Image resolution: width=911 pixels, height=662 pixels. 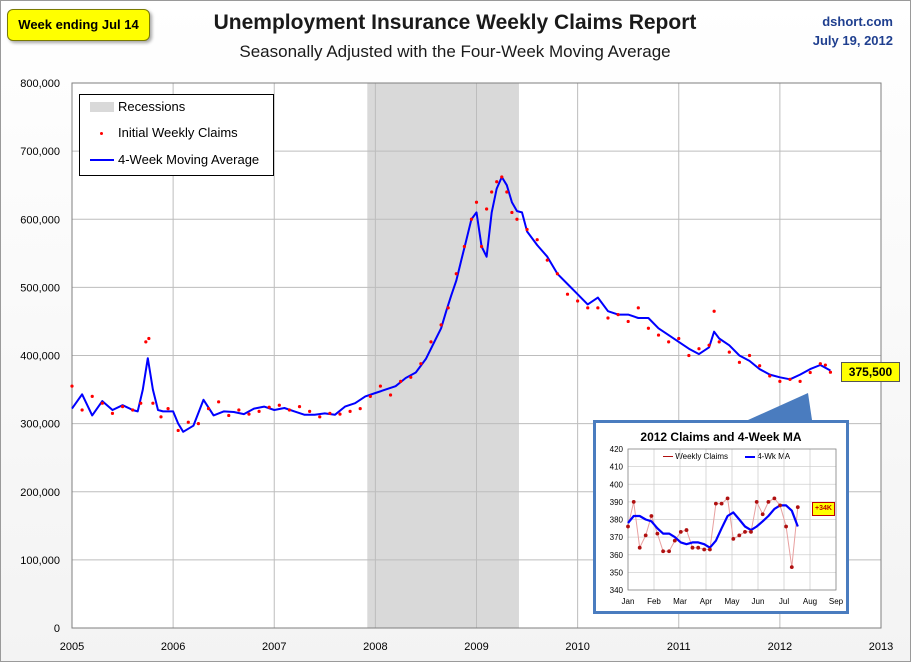 I want to click on y-tick-label: 700,000, so click(x=40, y=152).